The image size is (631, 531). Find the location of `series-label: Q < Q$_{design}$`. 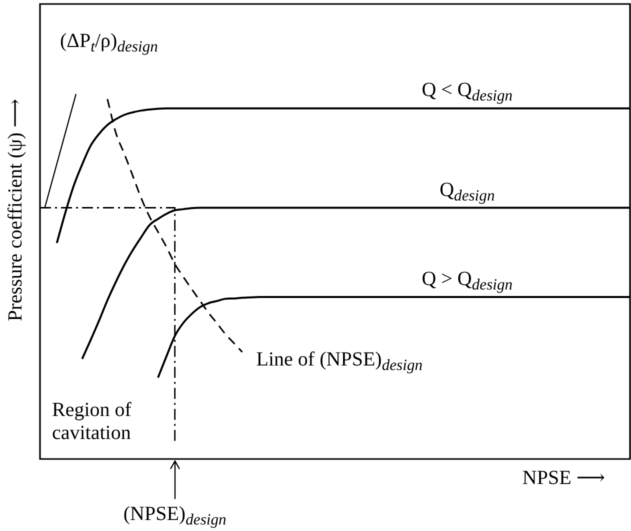

series-label: Q < Q$_{design}$ is located at coordinates (467, 92).